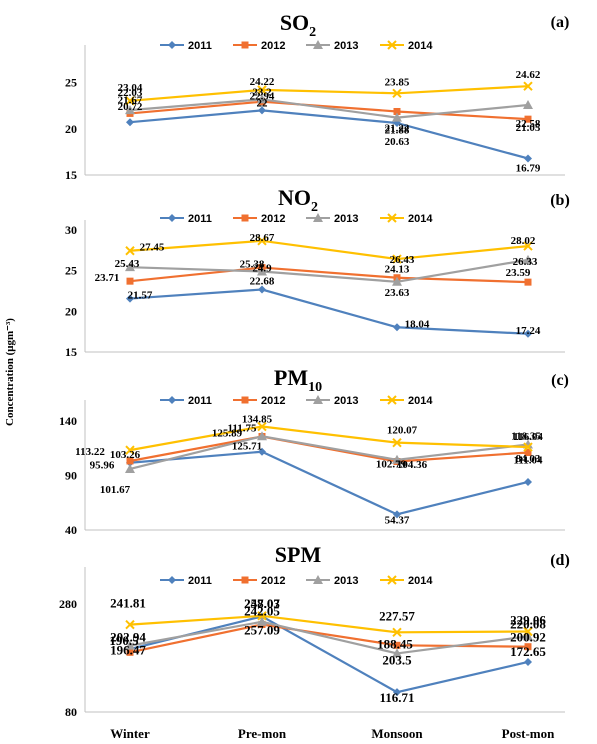  I want to click on panel-d-panel-label: (d), so click(560, 560).